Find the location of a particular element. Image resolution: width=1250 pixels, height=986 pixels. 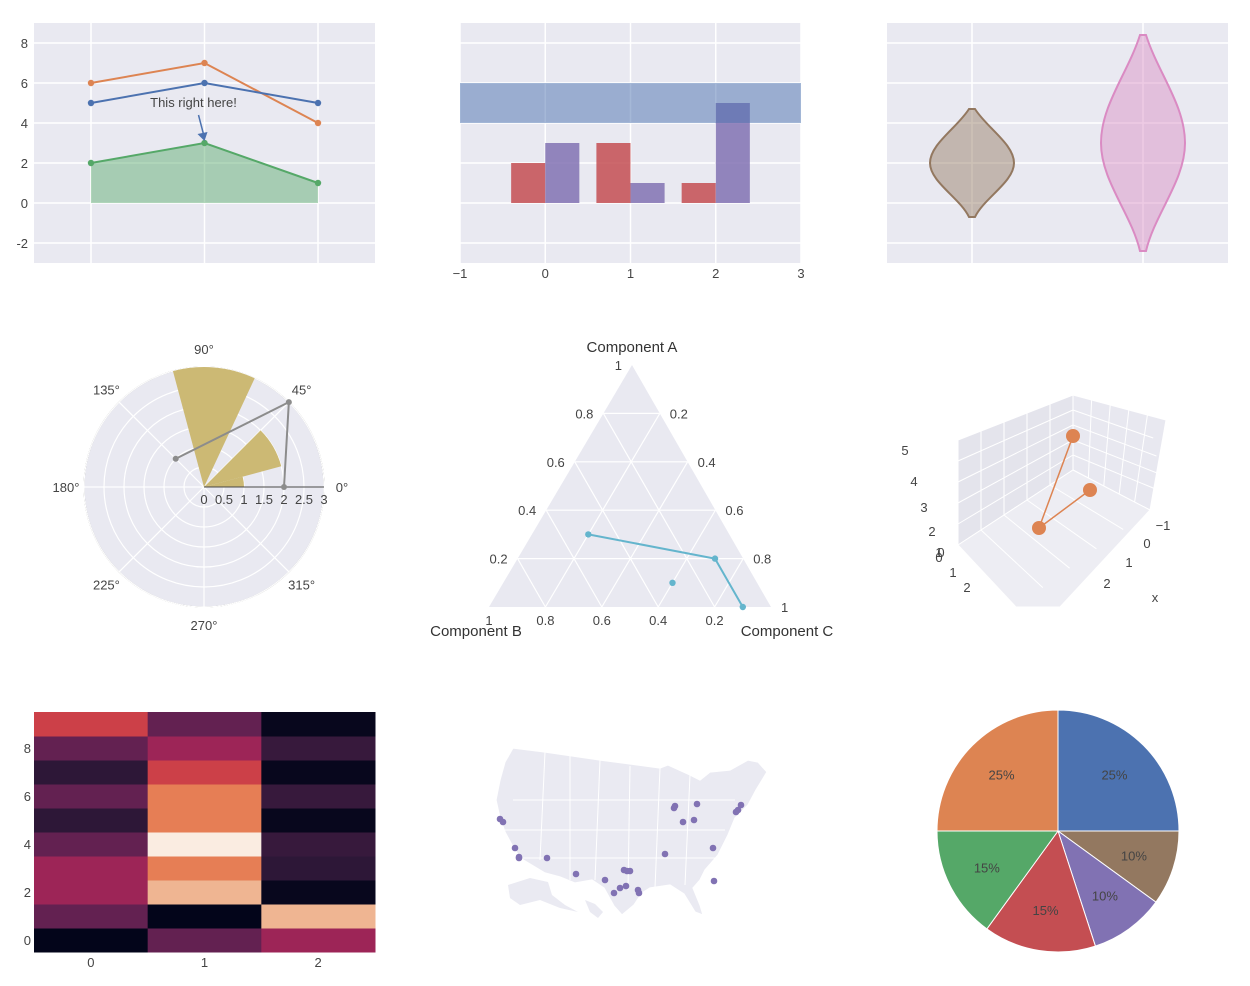

x-axis-title: x is located at coordinates (1155, 597).